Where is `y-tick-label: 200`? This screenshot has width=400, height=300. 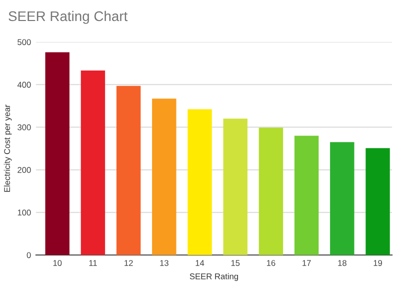 y-tick-label: 200 is located at coordinates (24, 170).